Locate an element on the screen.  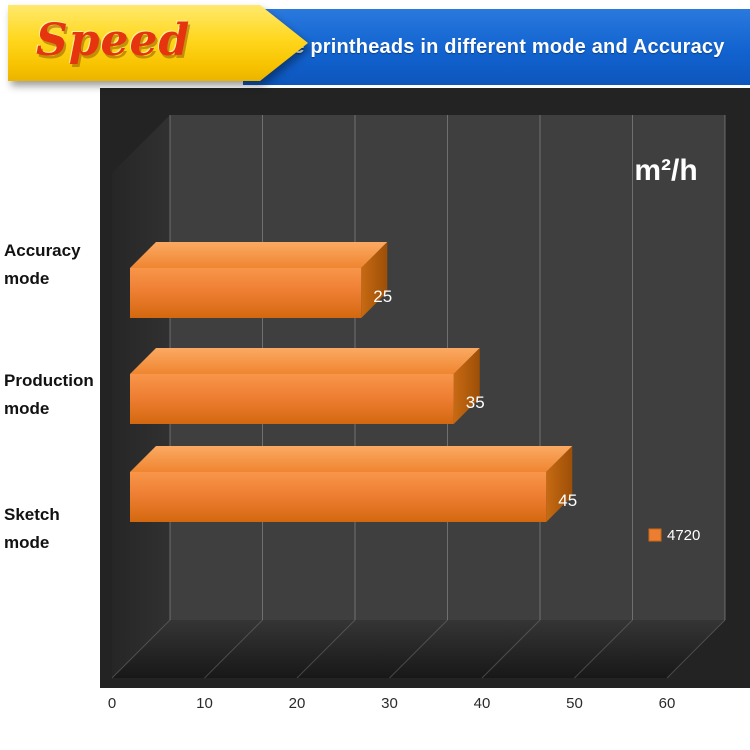
bar-value-label: 35 is located at coordinates (475, 402).